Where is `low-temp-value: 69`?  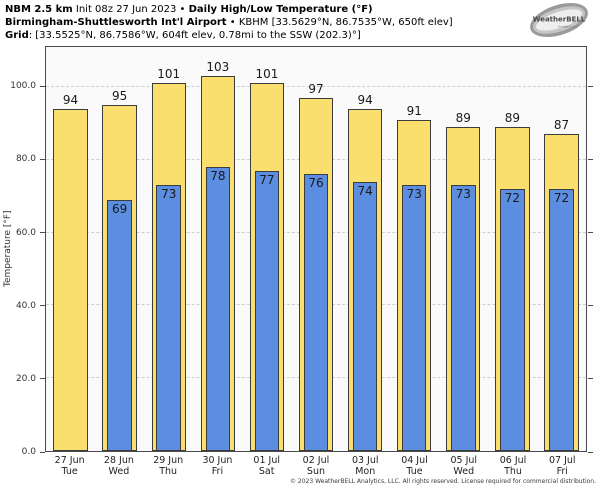
low-temp-value: 69 is located at coordinates (120, 208).